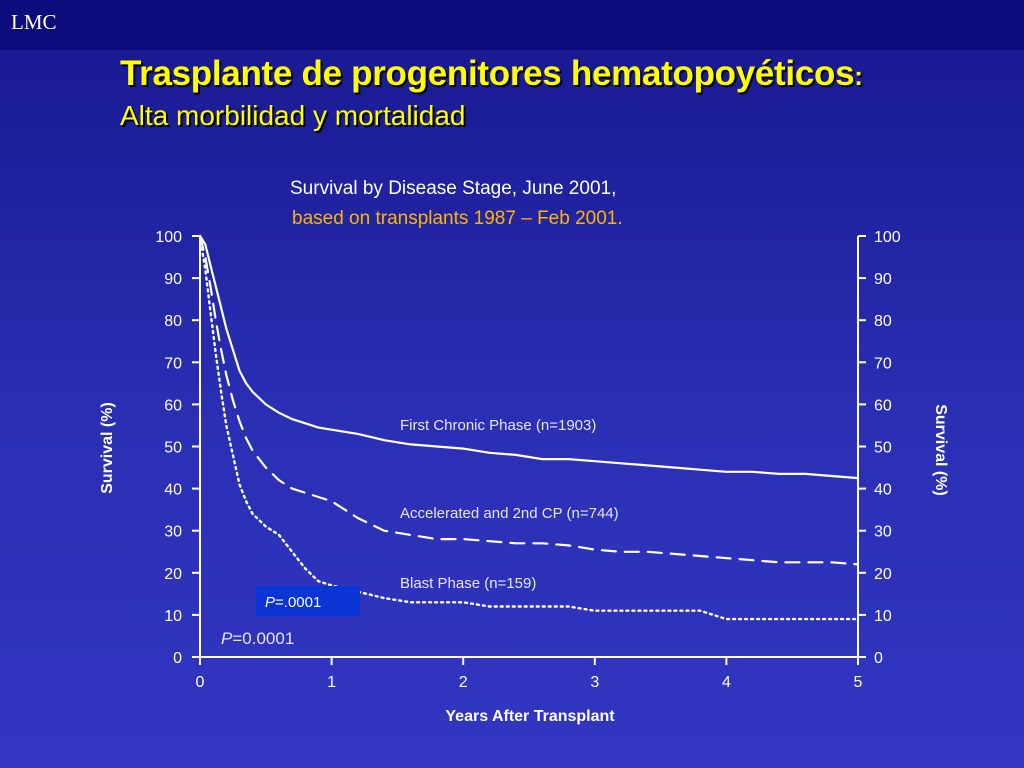  Describe the element at coordinates (940, 450) in the screenshot. I see `y-axis-title-right: Survival (%)` at that location.